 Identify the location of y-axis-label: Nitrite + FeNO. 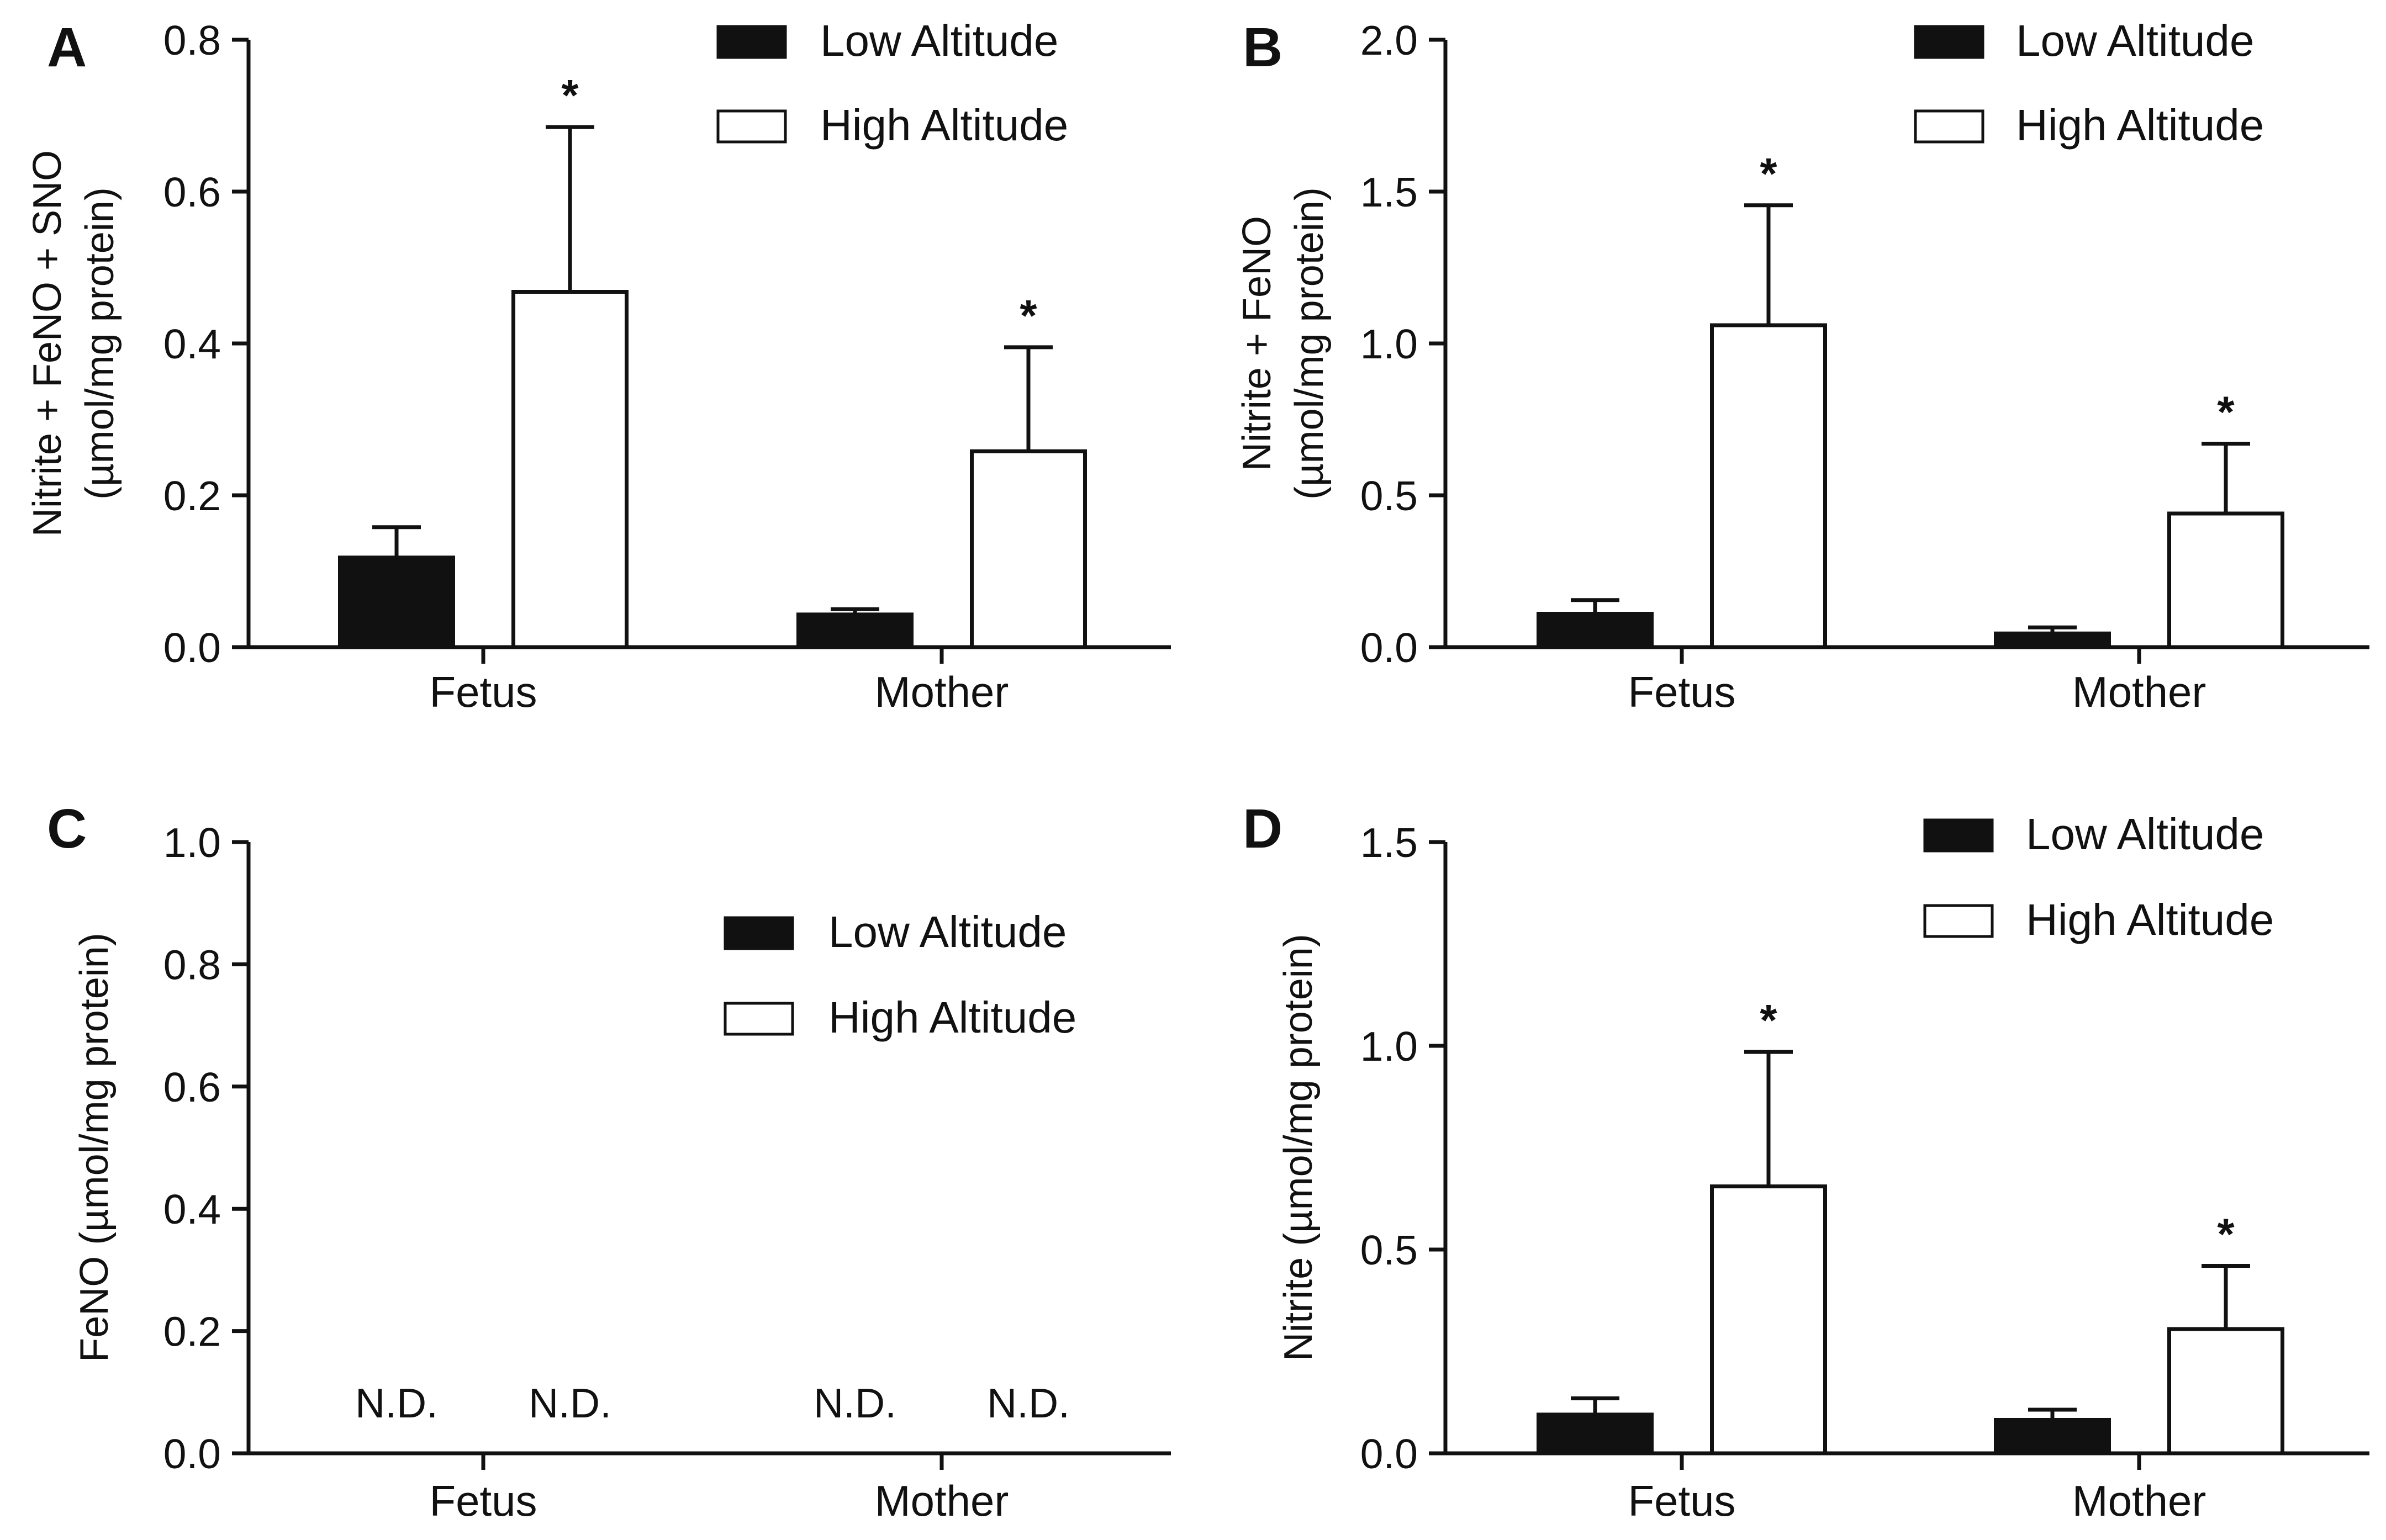
(1257, 343).